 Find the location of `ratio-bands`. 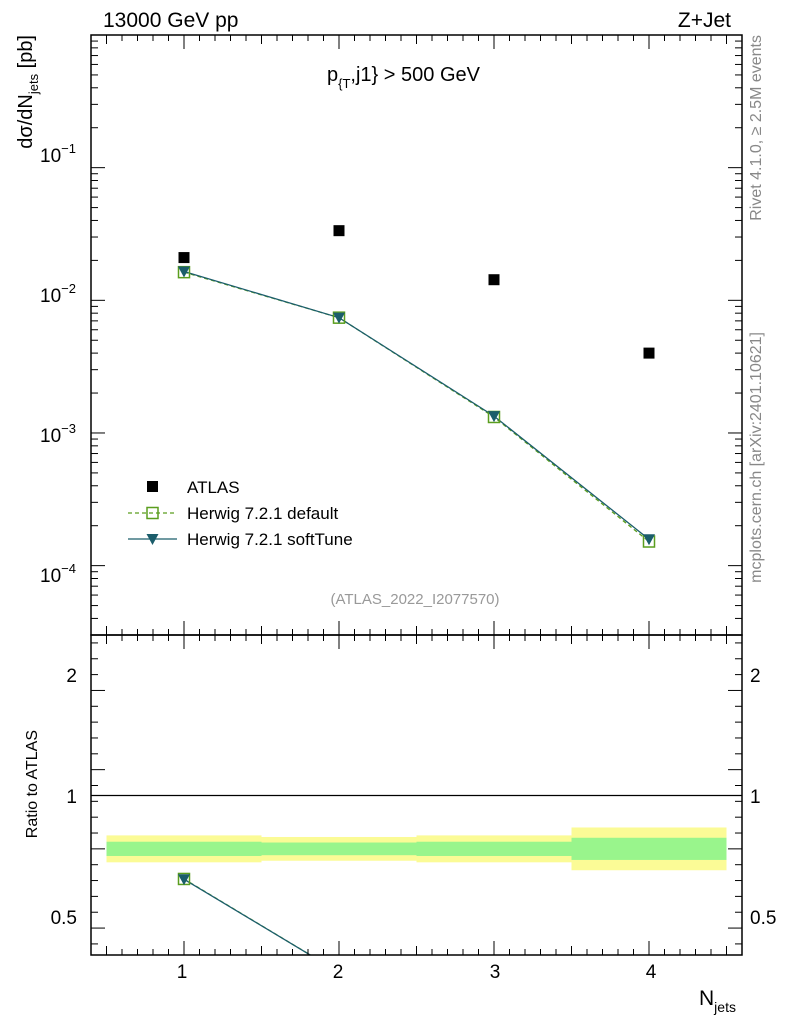

ratio-bands is located at coordinates (416, 849).